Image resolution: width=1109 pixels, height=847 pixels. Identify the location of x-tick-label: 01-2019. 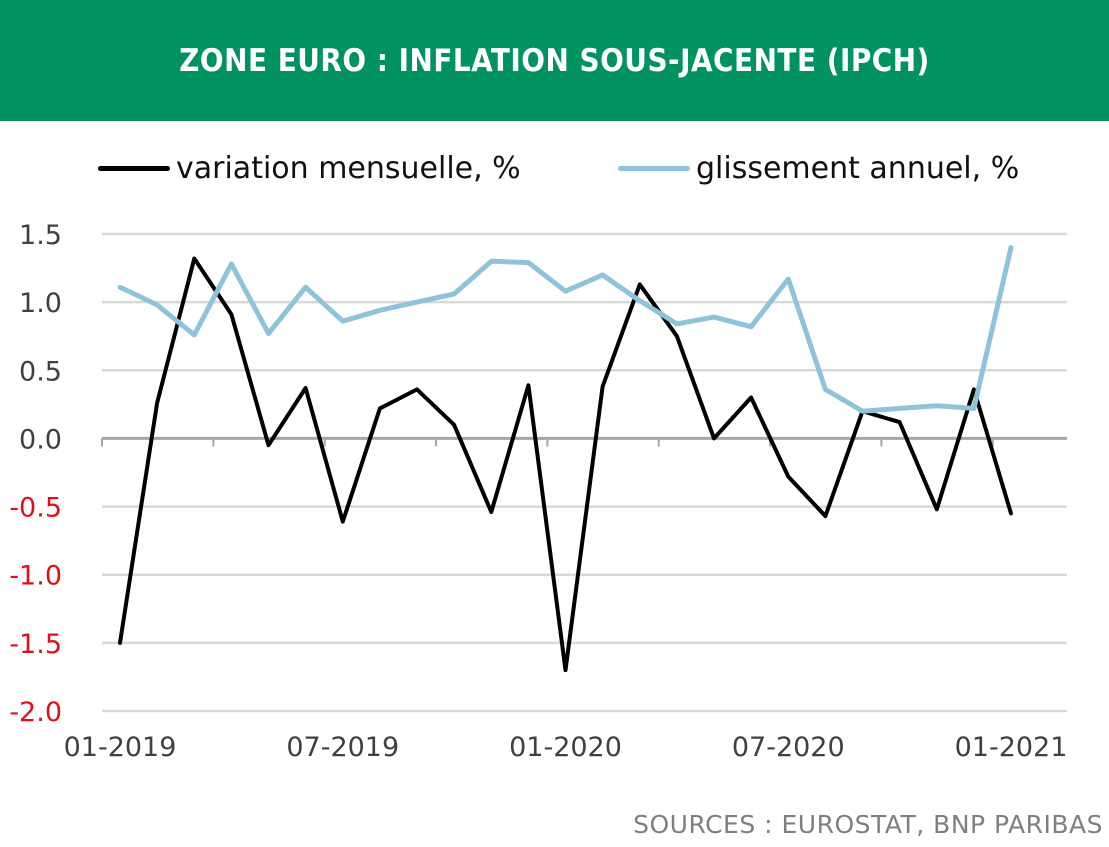
(120, 747).